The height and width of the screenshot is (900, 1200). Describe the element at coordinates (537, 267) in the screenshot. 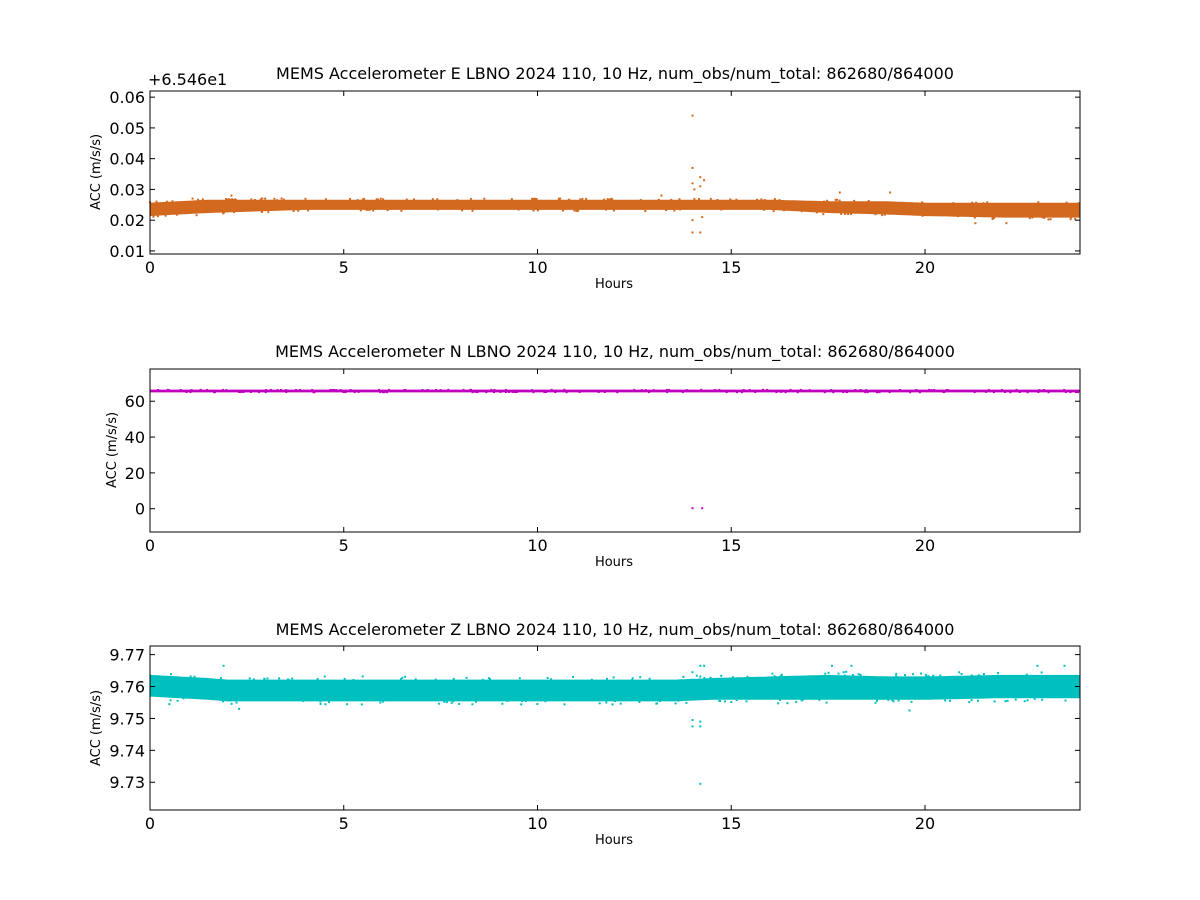

I see `subplot-e-xtick-label: 10` at that location.